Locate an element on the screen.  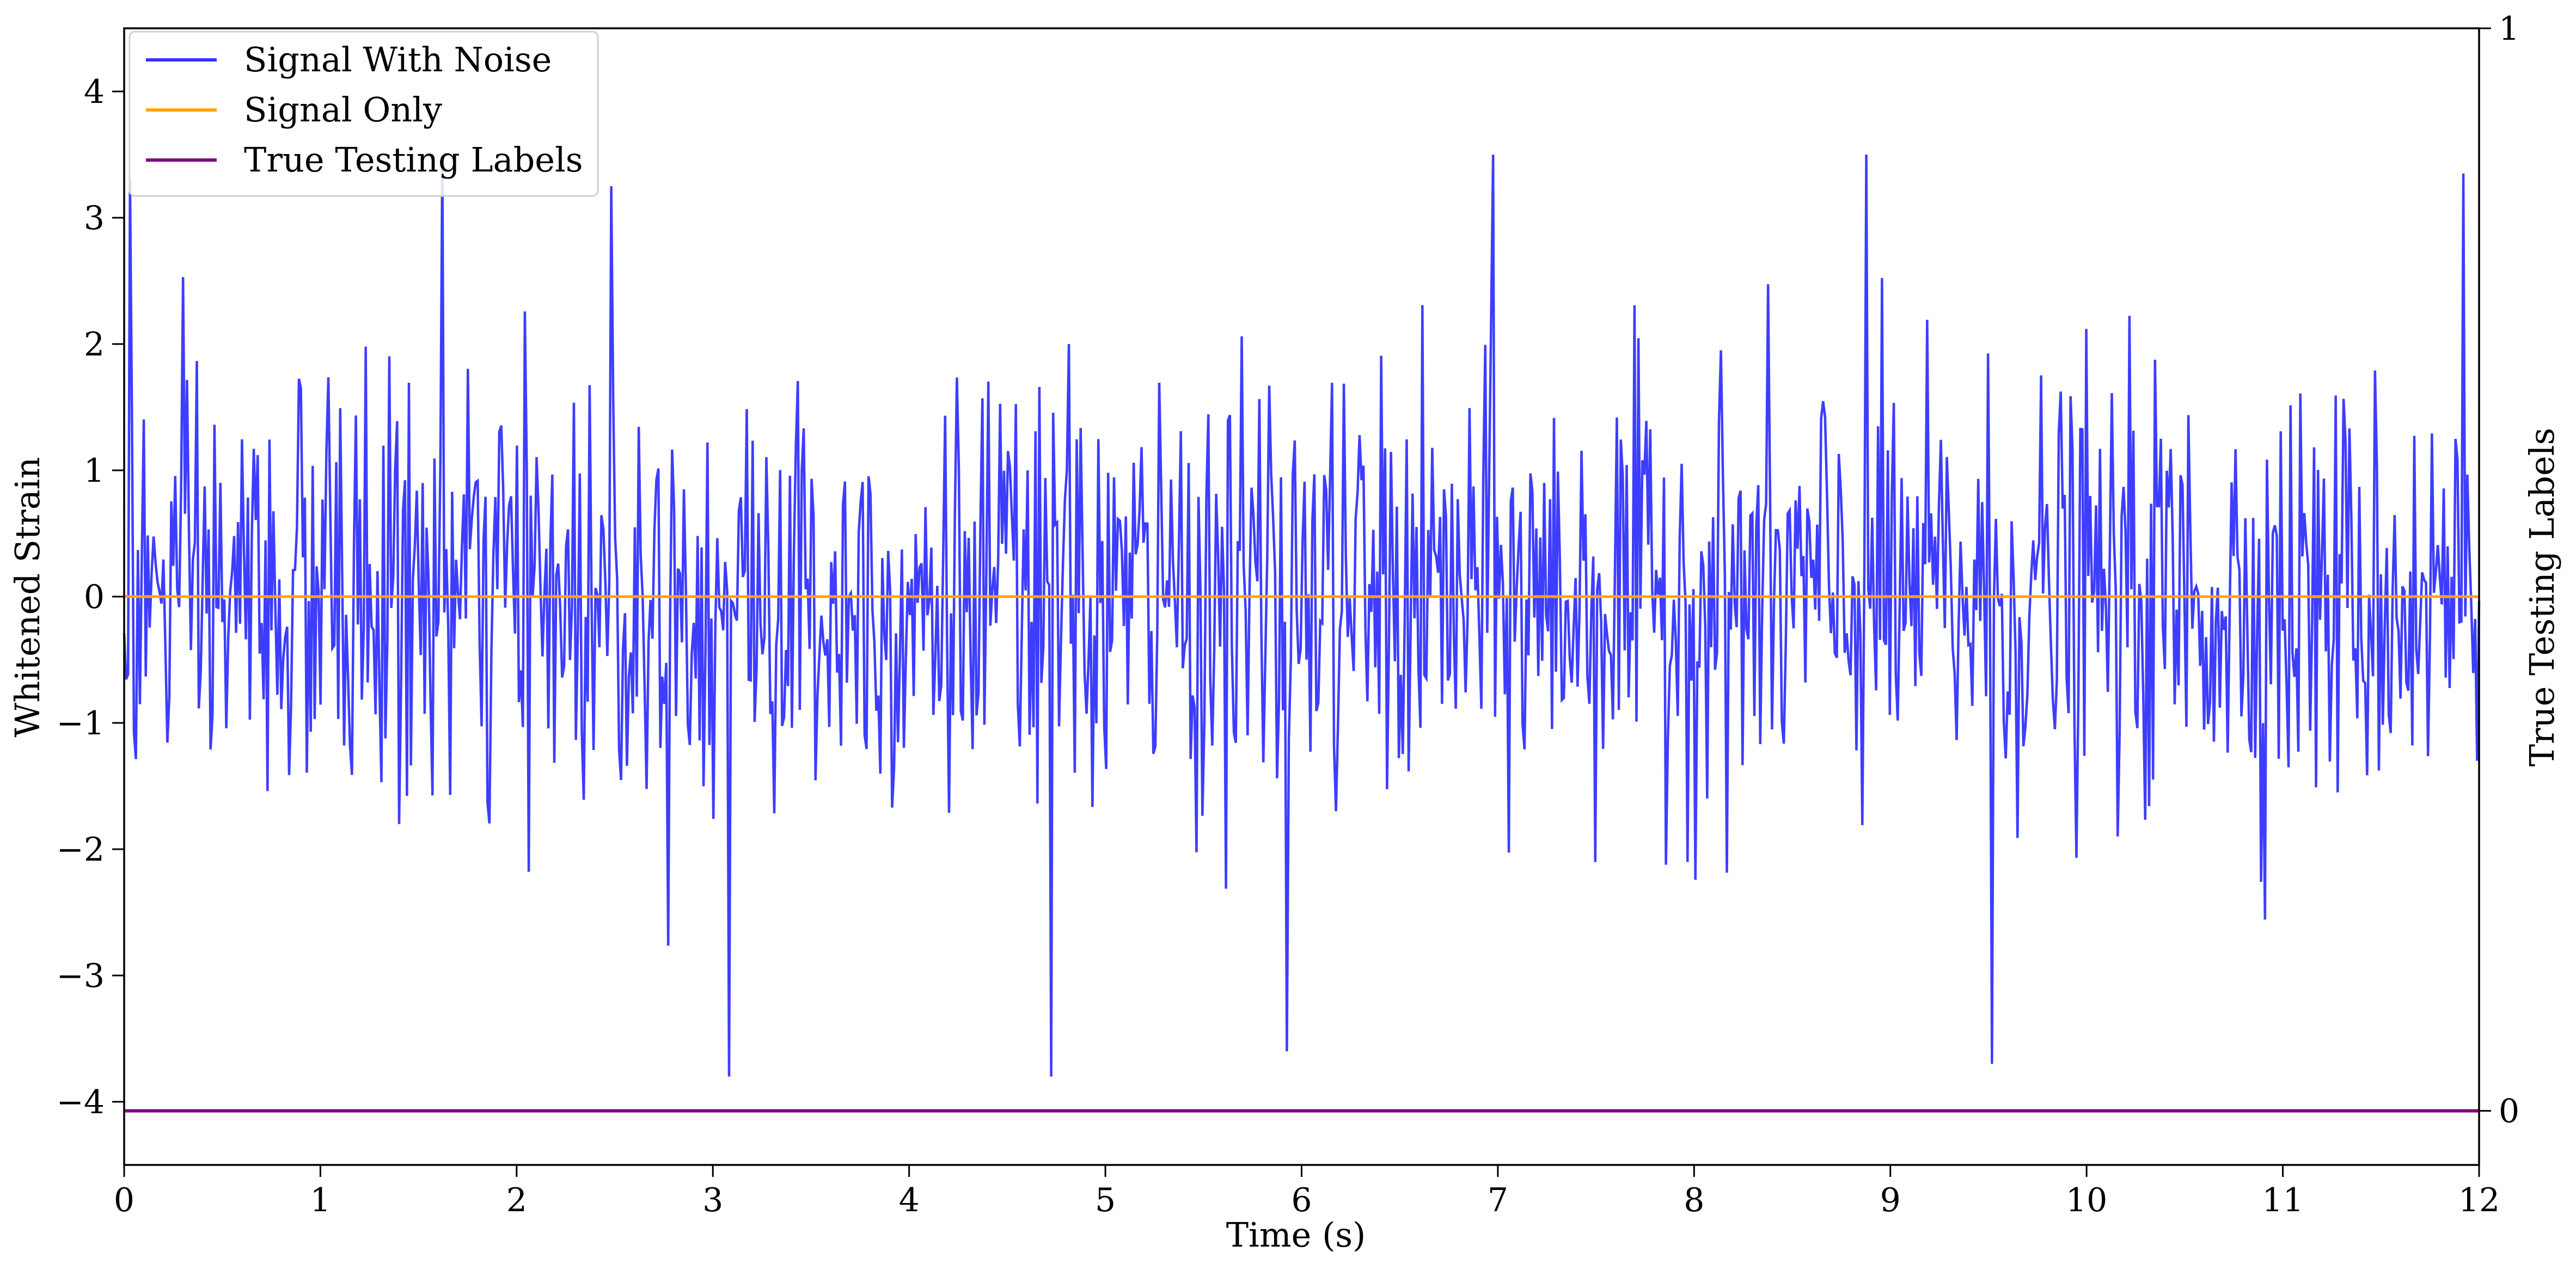
y2-tick-label: 1 is located at coordinates (2509, 29).